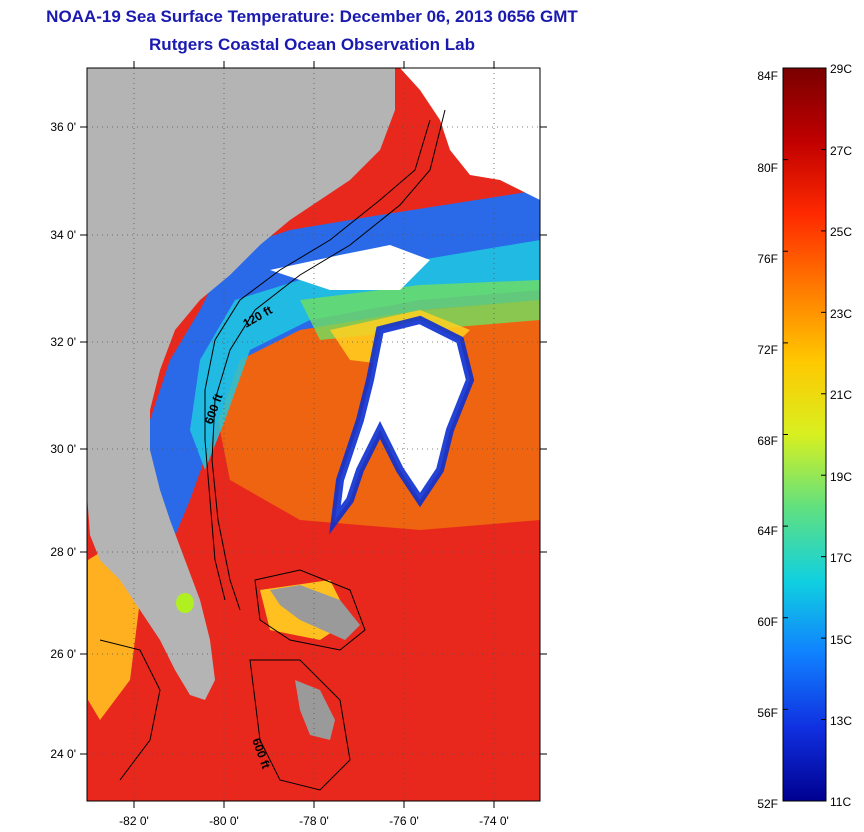  What do you see at coordinates (767, 441) in the screenshot?
I see `colorbar-f-label: 68F` at bounding box center [767, 441].